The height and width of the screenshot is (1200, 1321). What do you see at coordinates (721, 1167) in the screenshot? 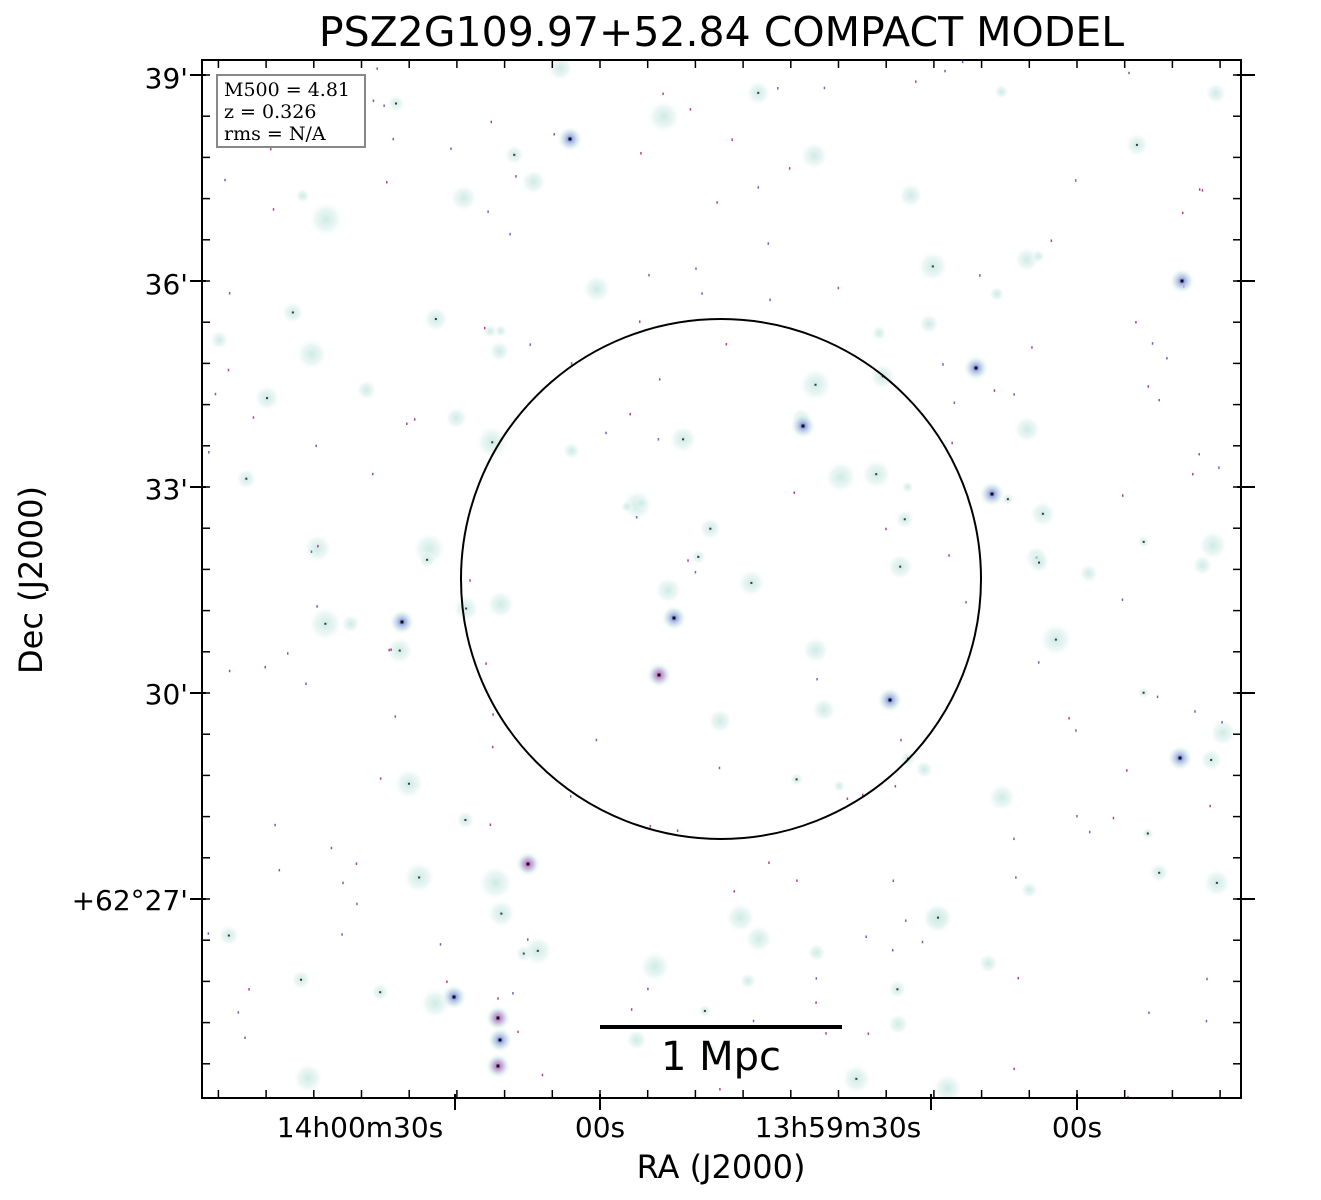
I see `x-axis-label: RA (J2000)` at bounding box center [721, 1167].